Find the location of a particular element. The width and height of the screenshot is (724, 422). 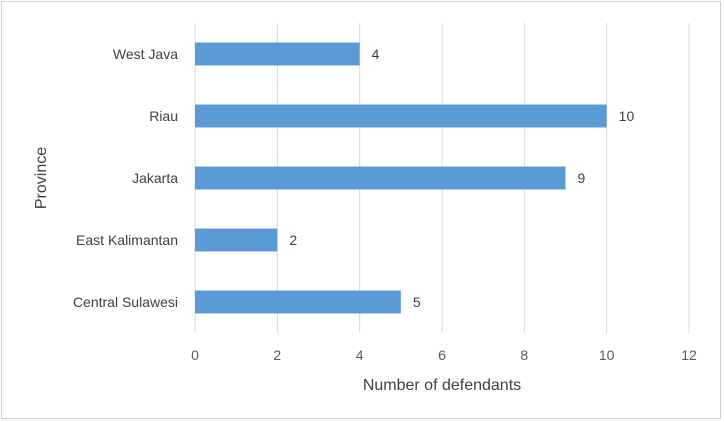

bar-riau is located at coordinates (401, 116).